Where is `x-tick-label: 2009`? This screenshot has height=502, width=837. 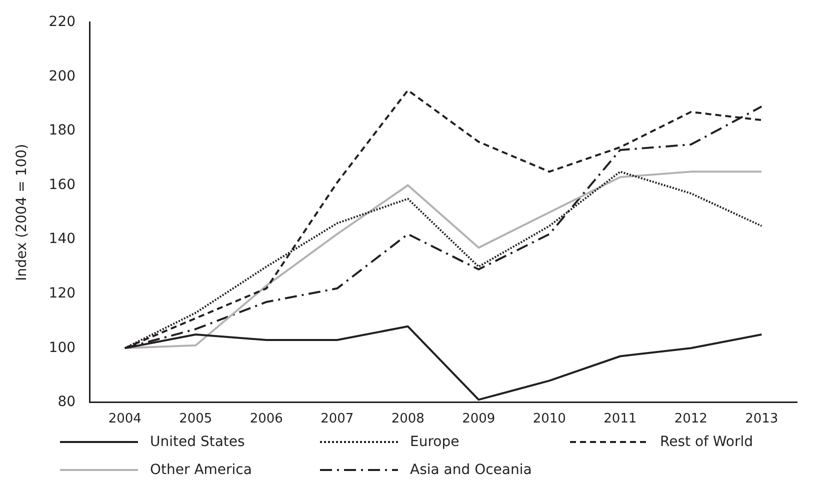
x-tick-label: 2009 is located at coordinates (479, 419).